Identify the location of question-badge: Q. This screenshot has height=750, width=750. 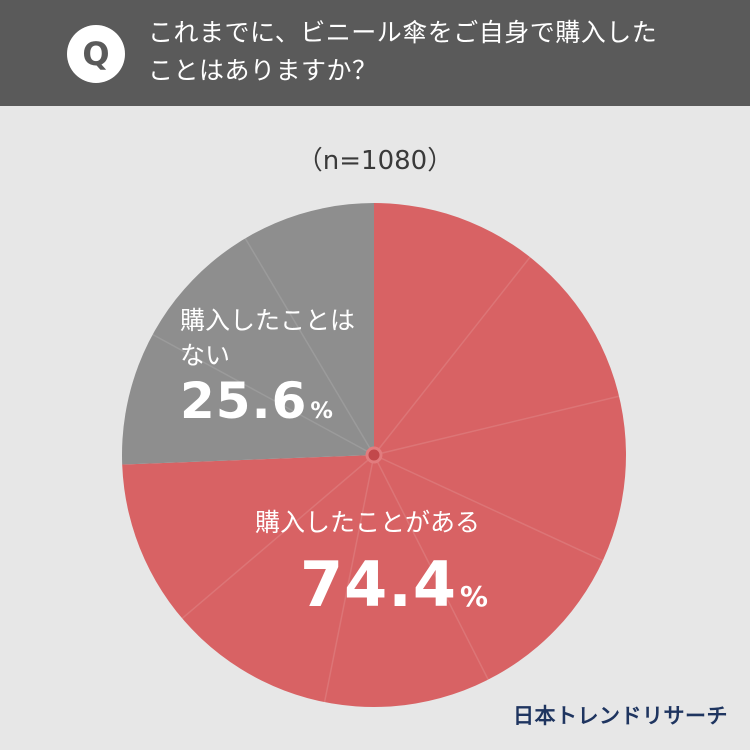
(96, 54).